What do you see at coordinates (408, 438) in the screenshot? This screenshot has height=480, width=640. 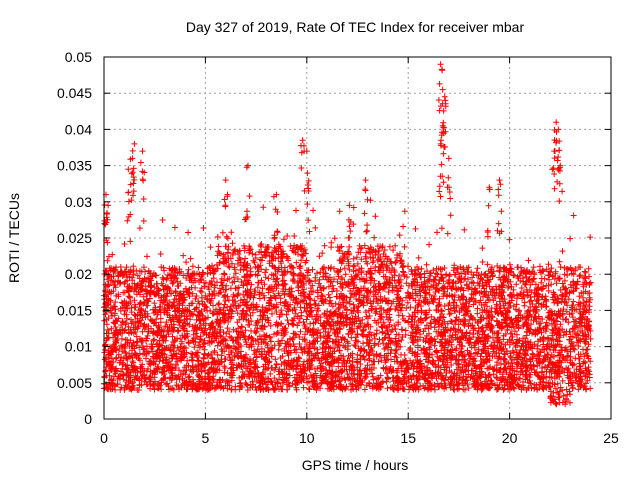 I see `x-tick-label: 15` at bounding box center [408, 438].